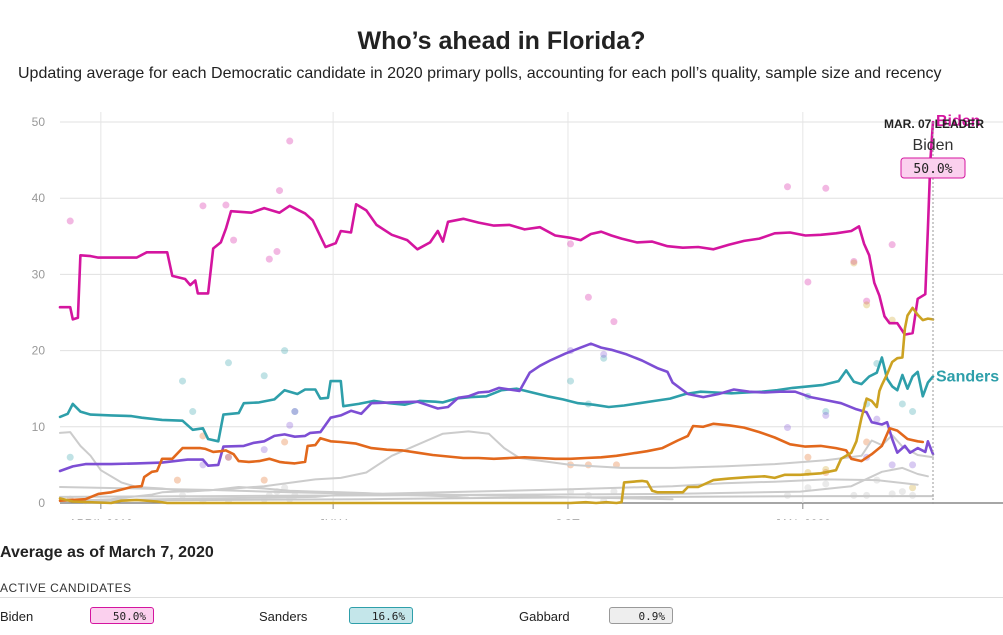 Image resolution: width=1003 pixels, height=635 pixels. What do you see at coordinates (41, 503) in the screenshot?
I see `y-tick-label: 0` at bounding box center [41, 503].